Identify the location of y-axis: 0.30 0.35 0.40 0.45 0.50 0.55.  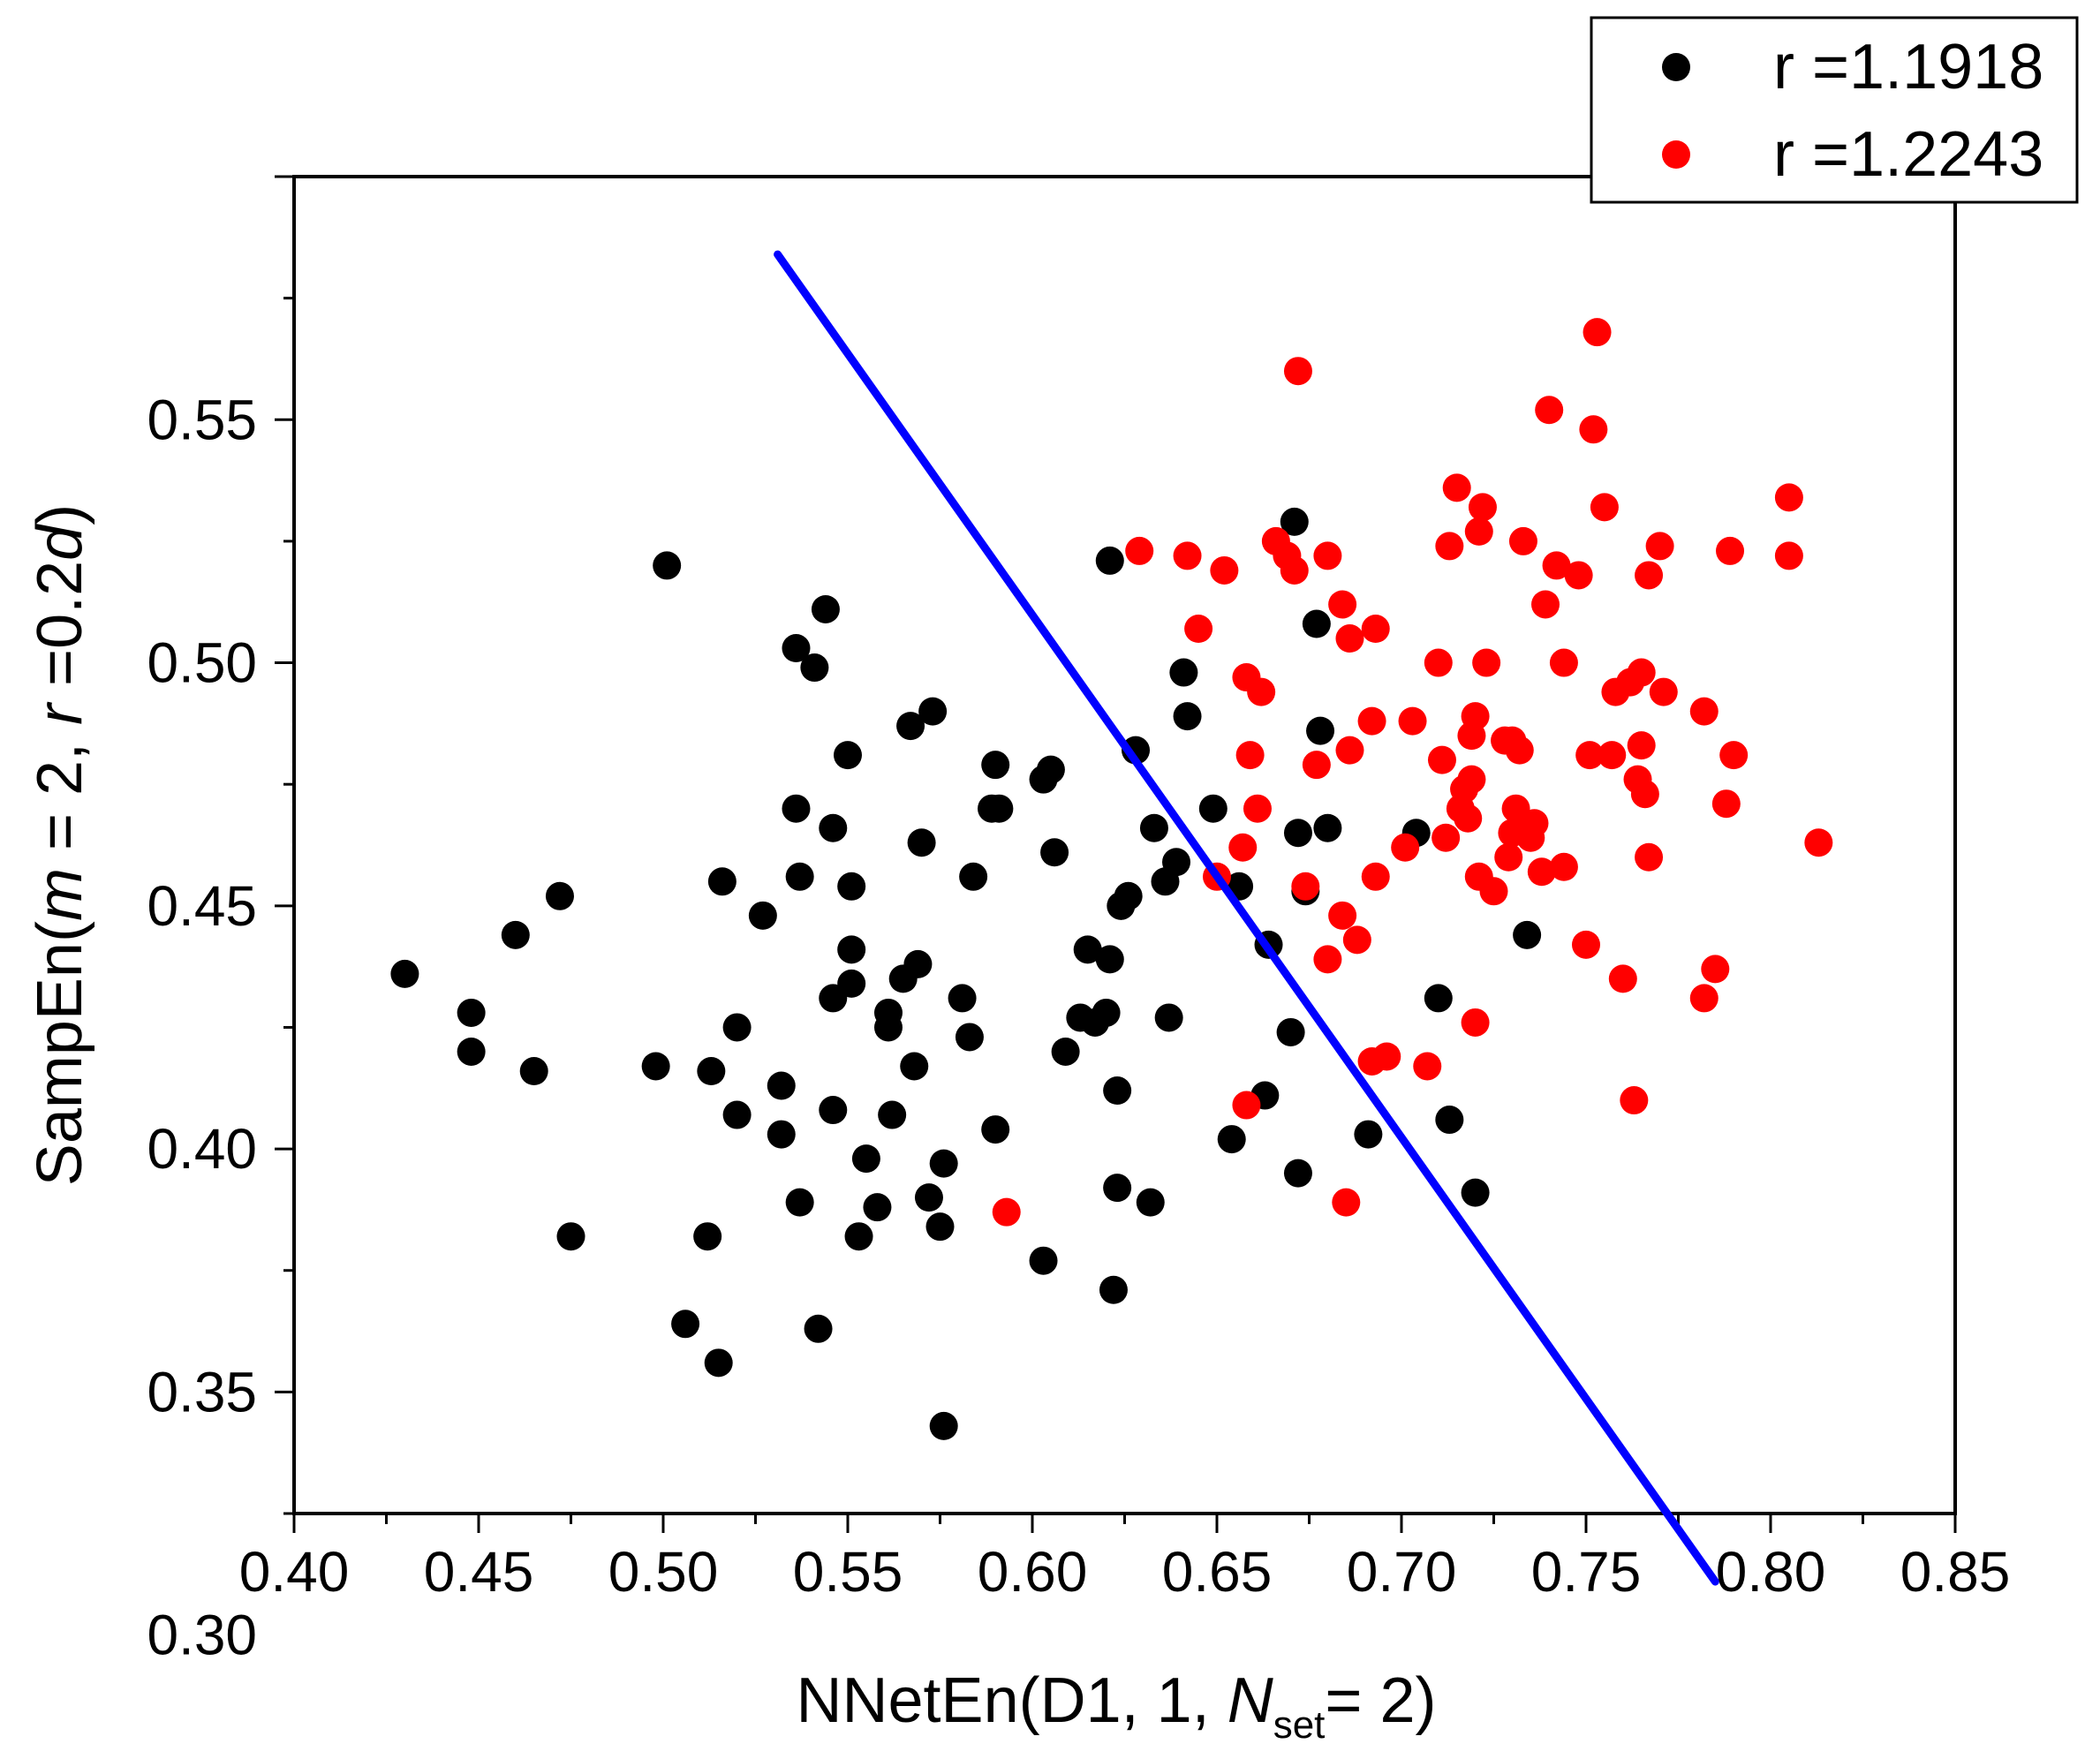
(221, 921).